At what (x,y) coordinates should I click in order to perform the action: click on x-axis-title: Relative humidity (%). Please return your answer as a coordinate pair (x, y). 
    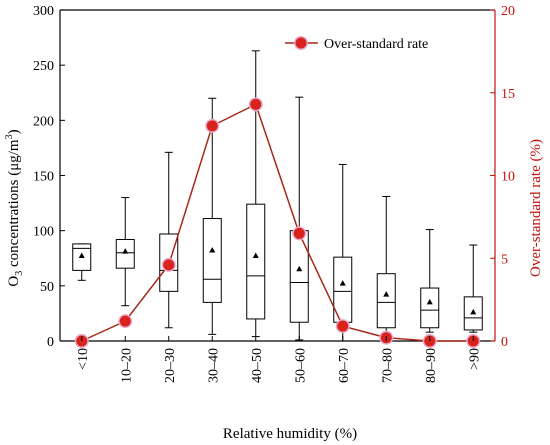
    Looking at the image, I should click on (290, 434).